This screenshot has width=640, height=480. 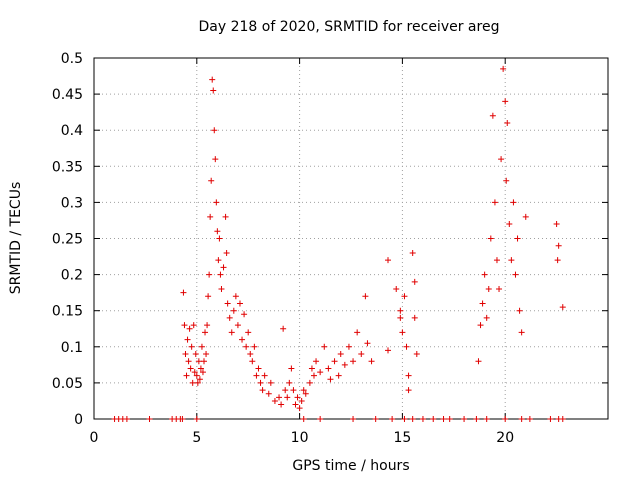 I want to click on y-tick-label: 0.25, so click(x=67, y=240).